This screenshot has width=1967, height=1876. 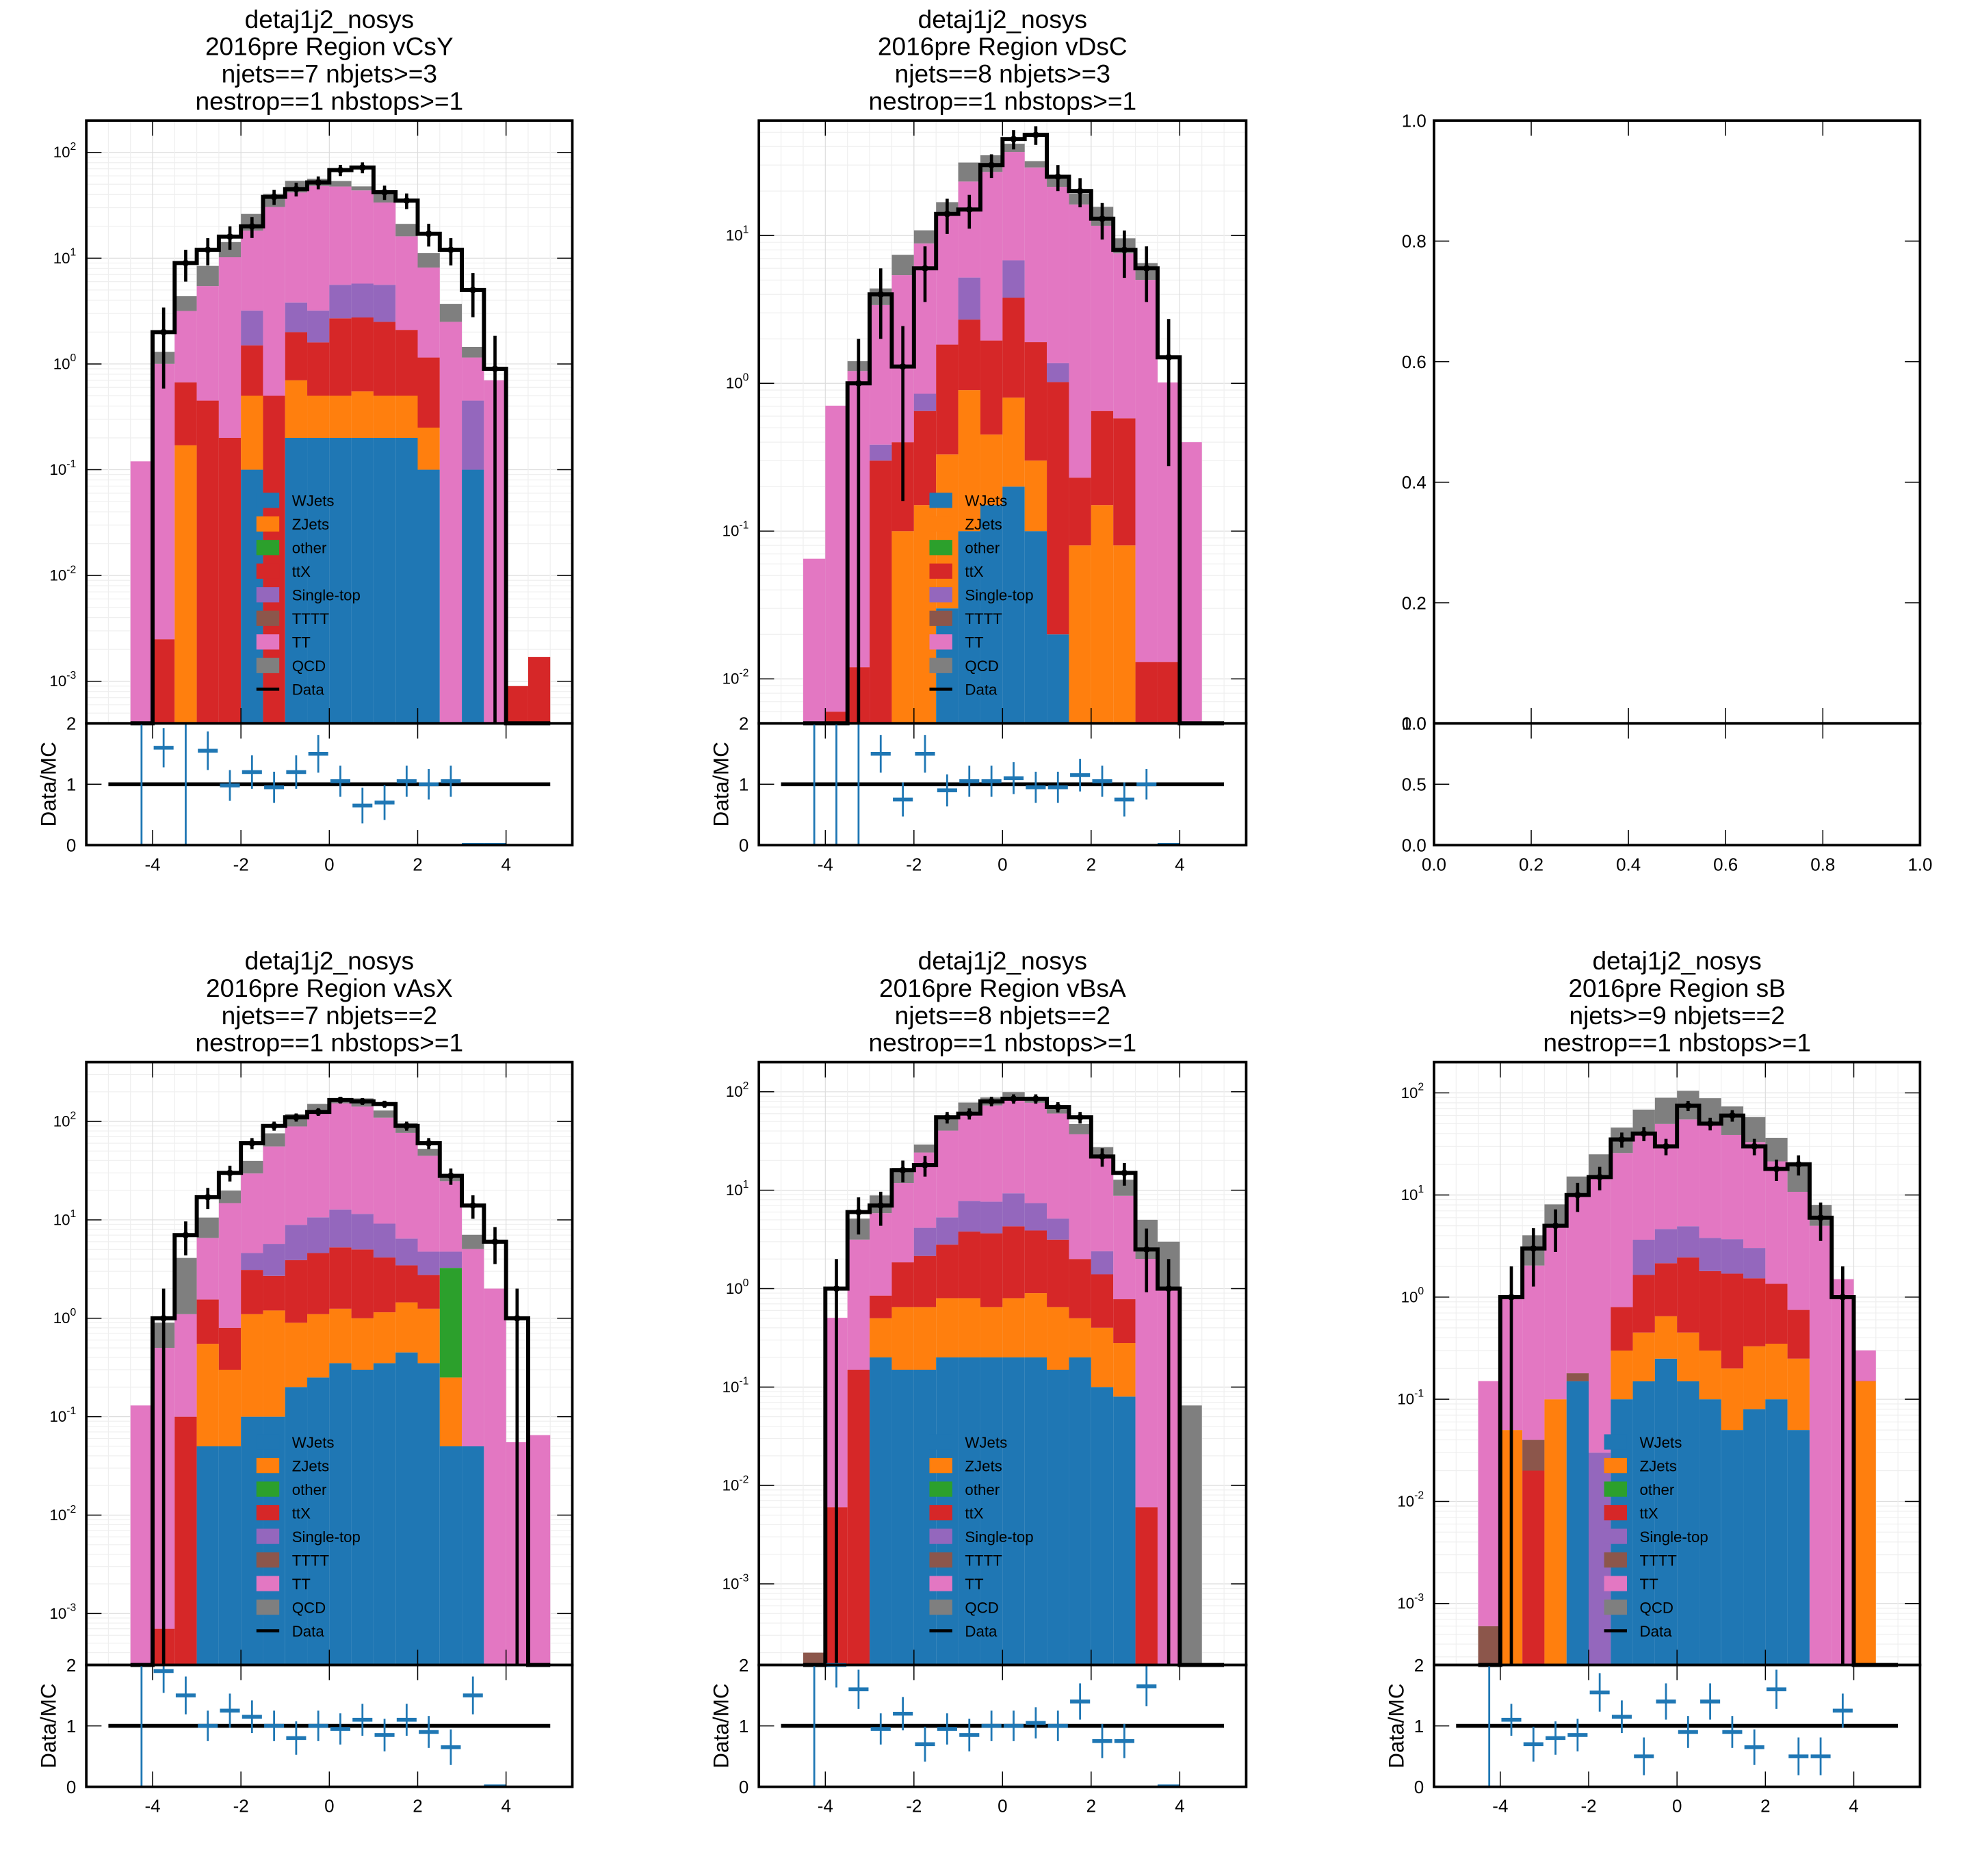 What do you see at coordinates (1533, 1455) in the screenshot?
I see `bar-TTTT` at bounding box center [1533, 1455].